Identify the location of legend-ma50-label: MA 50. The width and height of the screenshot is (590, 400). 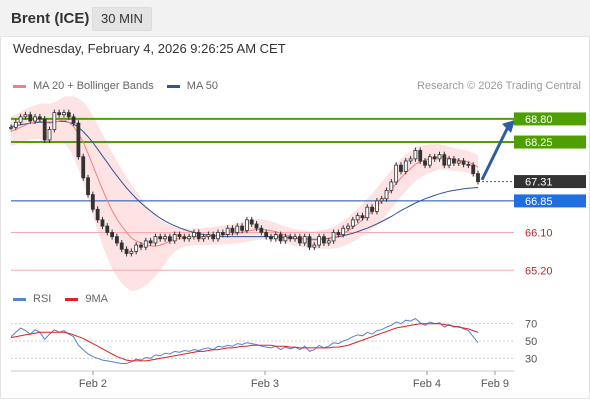
(202, 86).